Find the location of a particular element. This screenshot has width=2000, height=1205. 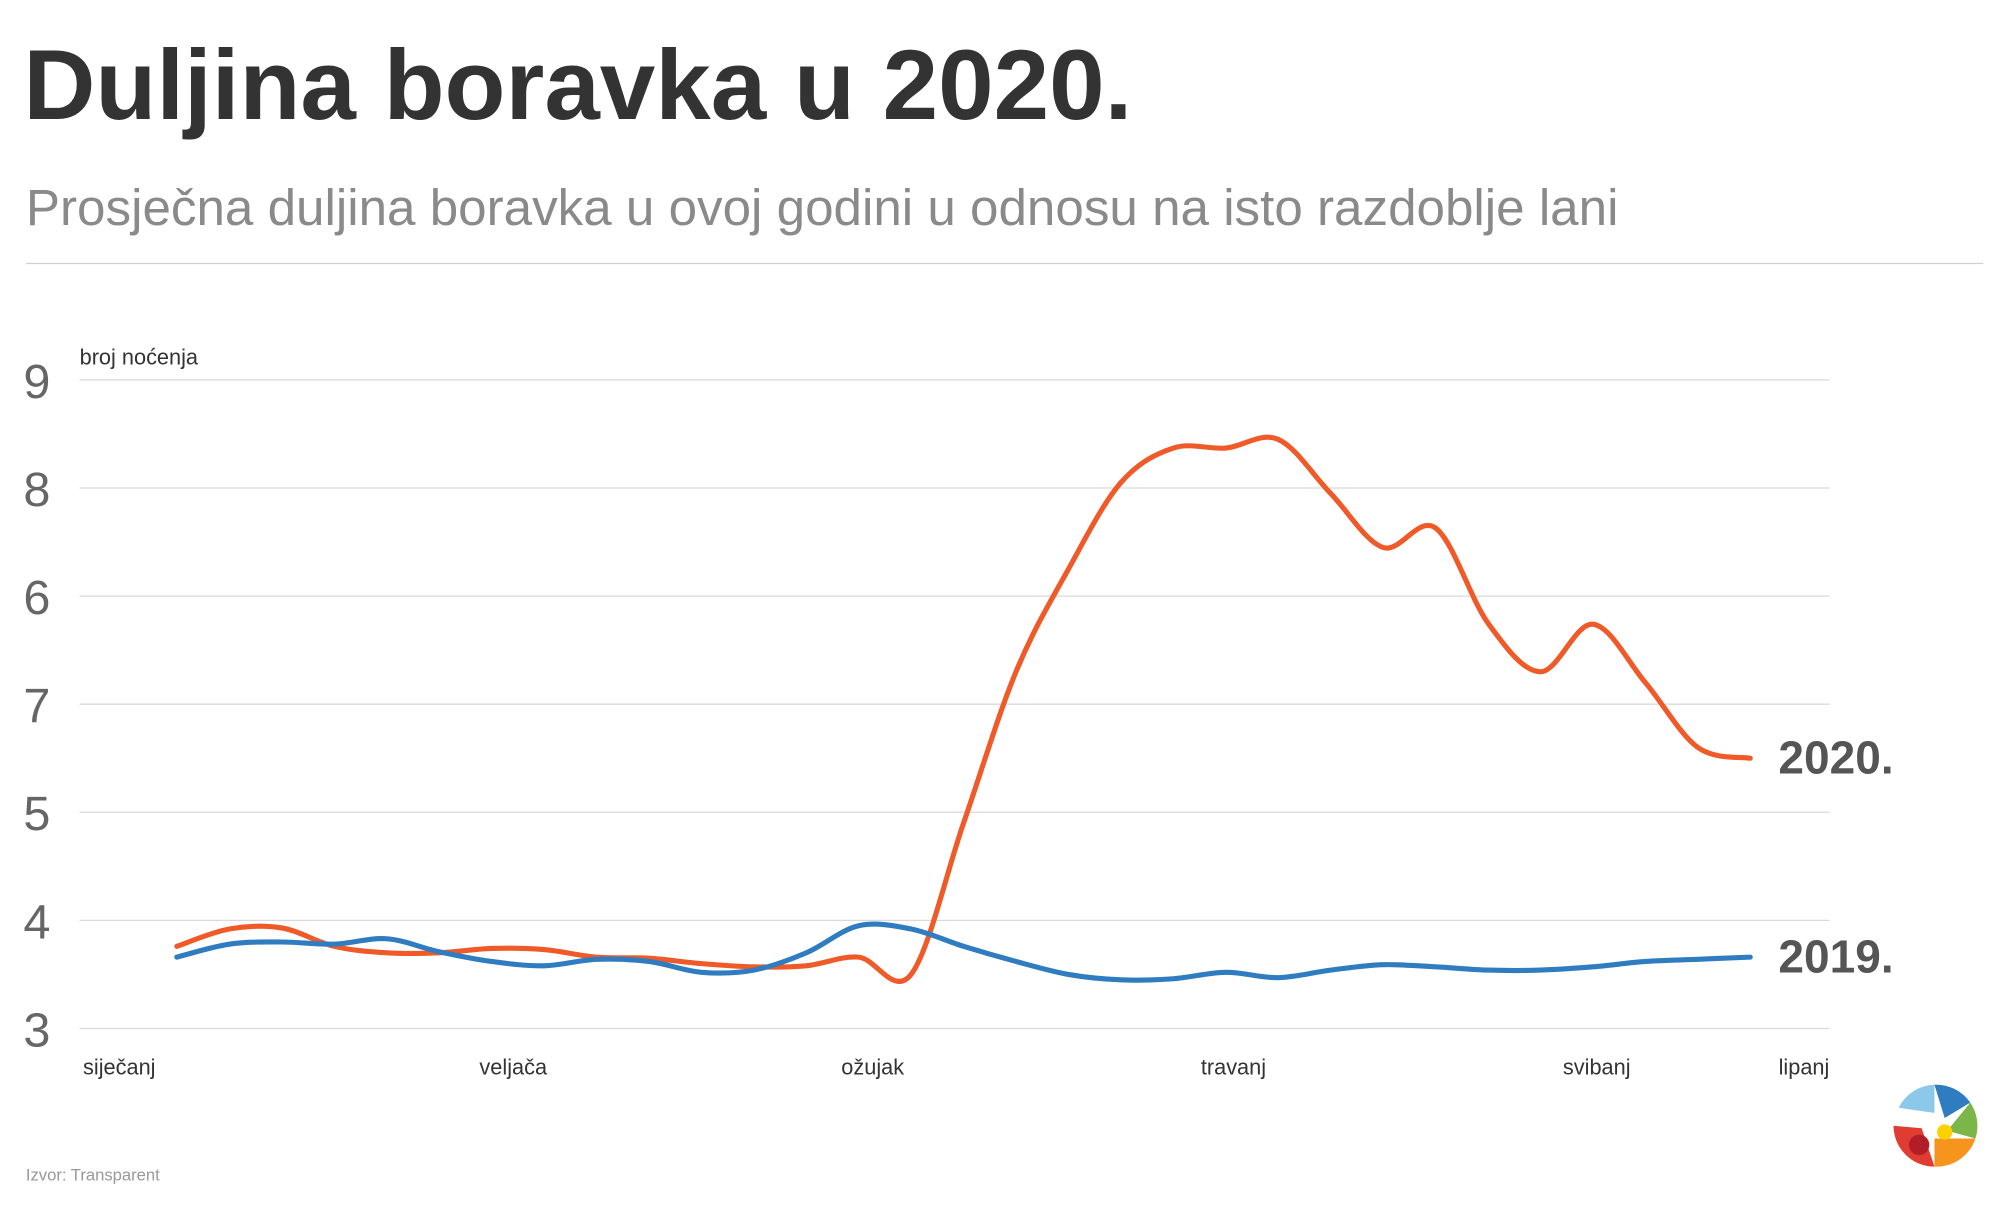

y-tick-label: 8 is located at coordinates (36, 490).